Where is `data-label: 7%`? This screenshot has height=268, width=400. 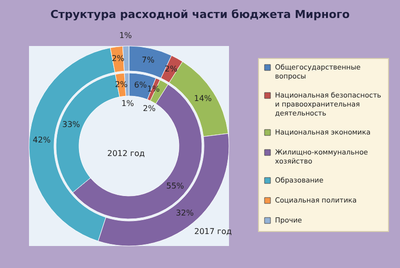 data-label: 7% is located at coordinates (148, 60).